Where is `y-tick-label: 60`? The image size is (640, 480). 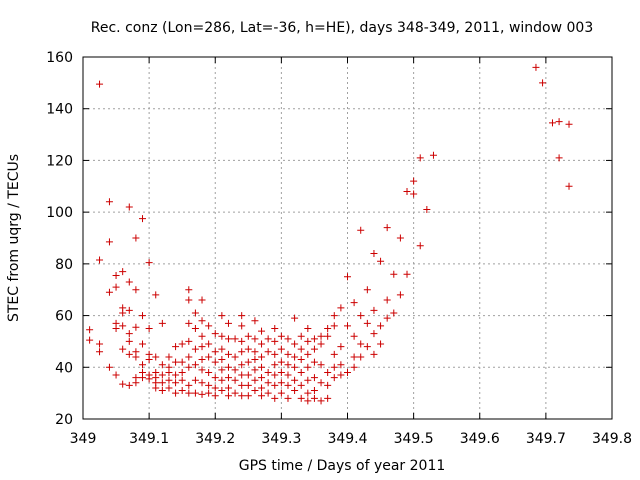 y-tick-label: 60 is located at coordinates (64, 317).